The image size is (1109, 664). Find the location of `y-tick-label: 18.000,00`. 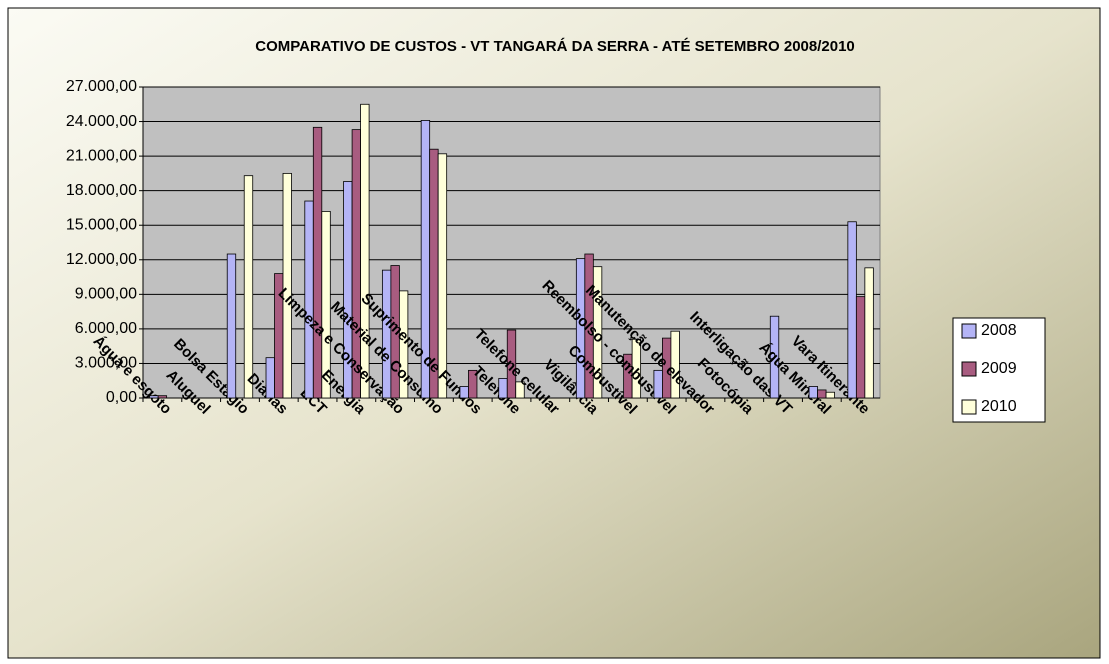

y-tick-label: 18.000,00 is located at coordinates (101, 190).